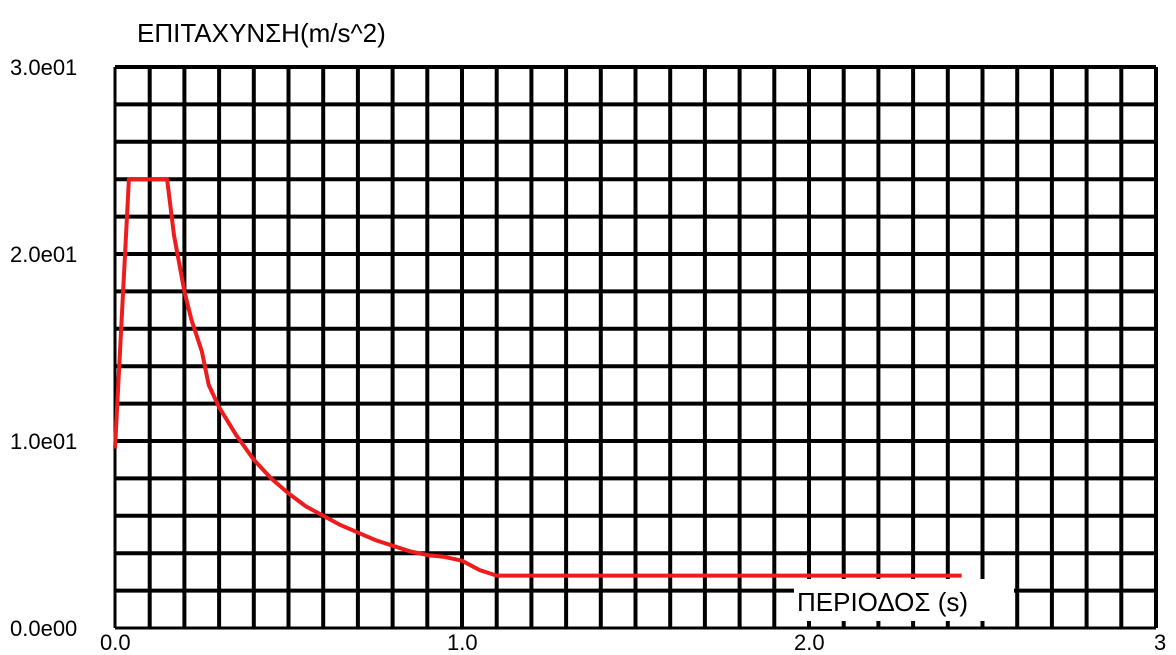 The width and height of the screenshot is (1176, 655). What do you see at coordinates (43, 628) in the screenshot?
I see `y-tick-label: 0.0e00` at bounding box center [43, 628].